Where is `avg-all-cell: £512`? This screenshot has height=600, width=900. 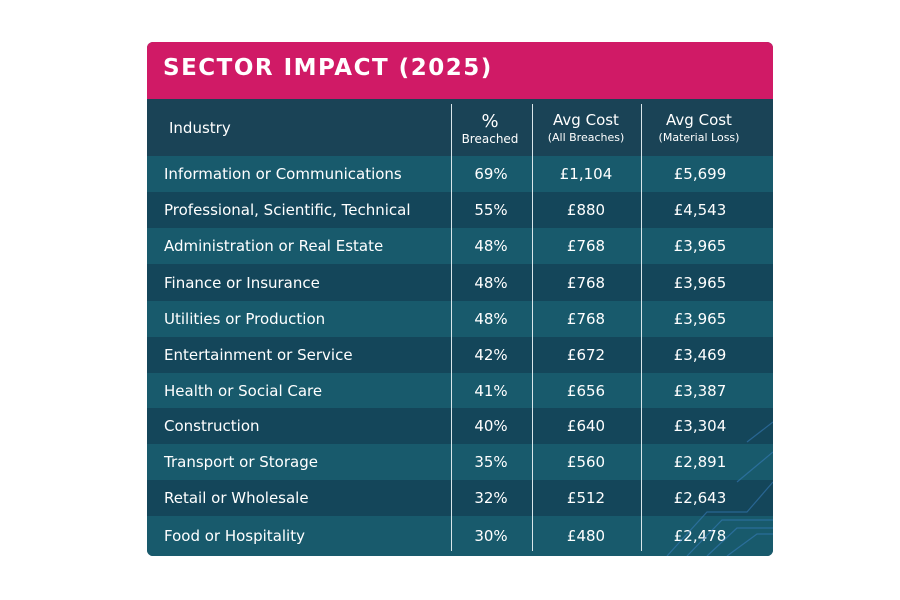
avg-all-cell: £512 is located at coordinates (586, 498).